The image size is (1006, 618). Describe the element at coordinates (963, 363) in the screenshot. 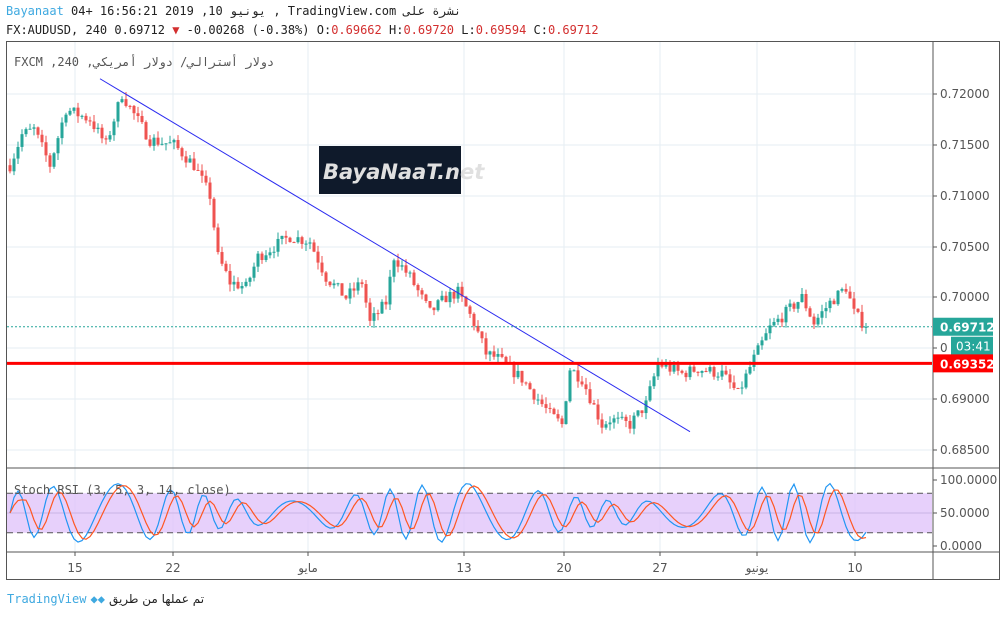

I see `level-badge` at that location.